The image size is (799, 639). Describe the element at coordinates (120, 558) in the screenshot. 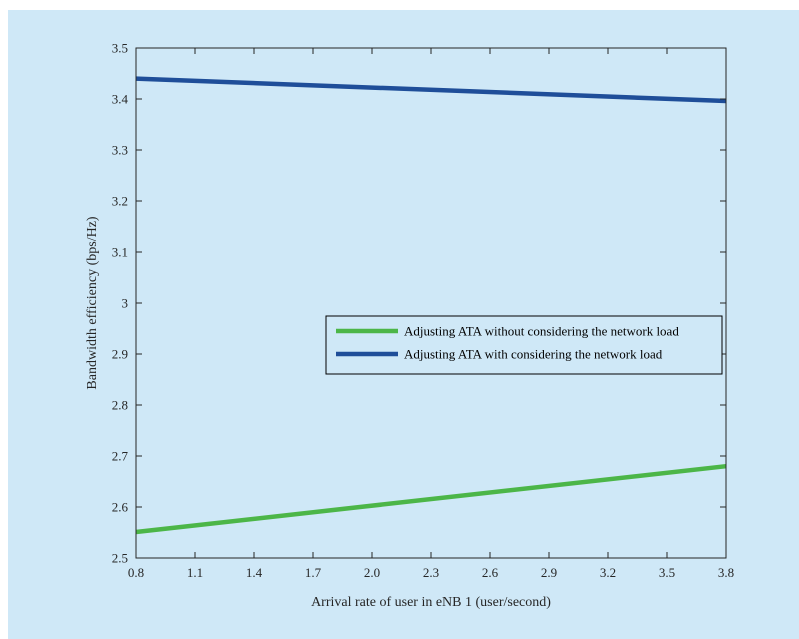

I see `y-tick-label: 2.5` at that location.